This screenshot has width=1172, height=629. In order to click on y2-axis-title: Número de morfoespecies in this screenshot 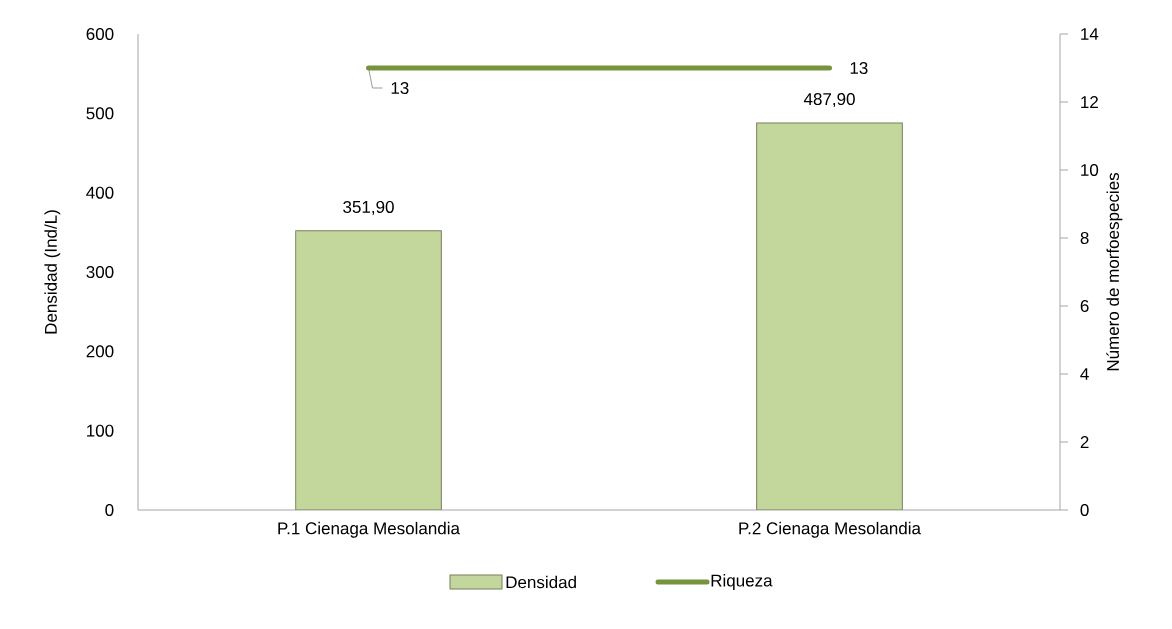, I will do `click(1114, 271)`.